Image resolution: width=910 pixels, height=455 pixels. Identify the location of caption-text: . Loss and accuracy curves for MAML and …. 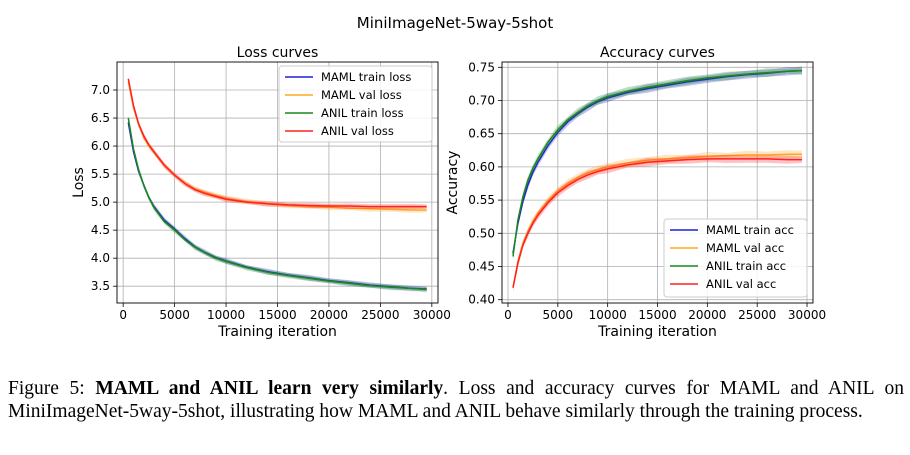
(456, 400).